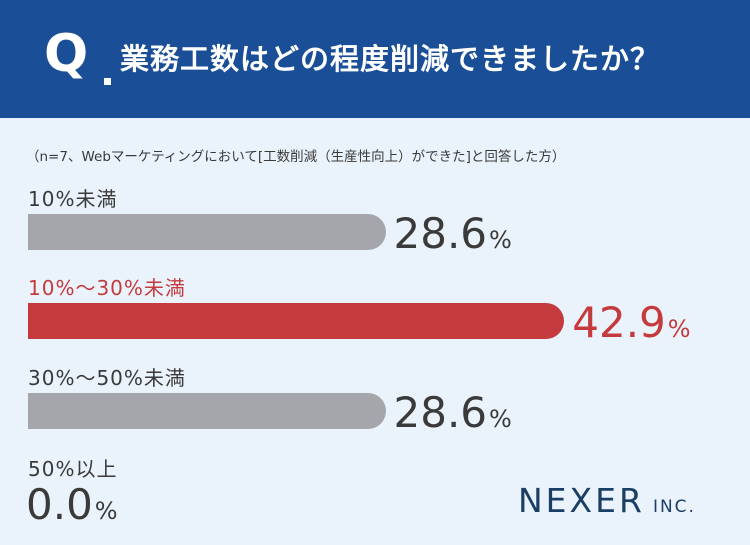  I want to click on category-label: 10%未満, so click(73, 199).